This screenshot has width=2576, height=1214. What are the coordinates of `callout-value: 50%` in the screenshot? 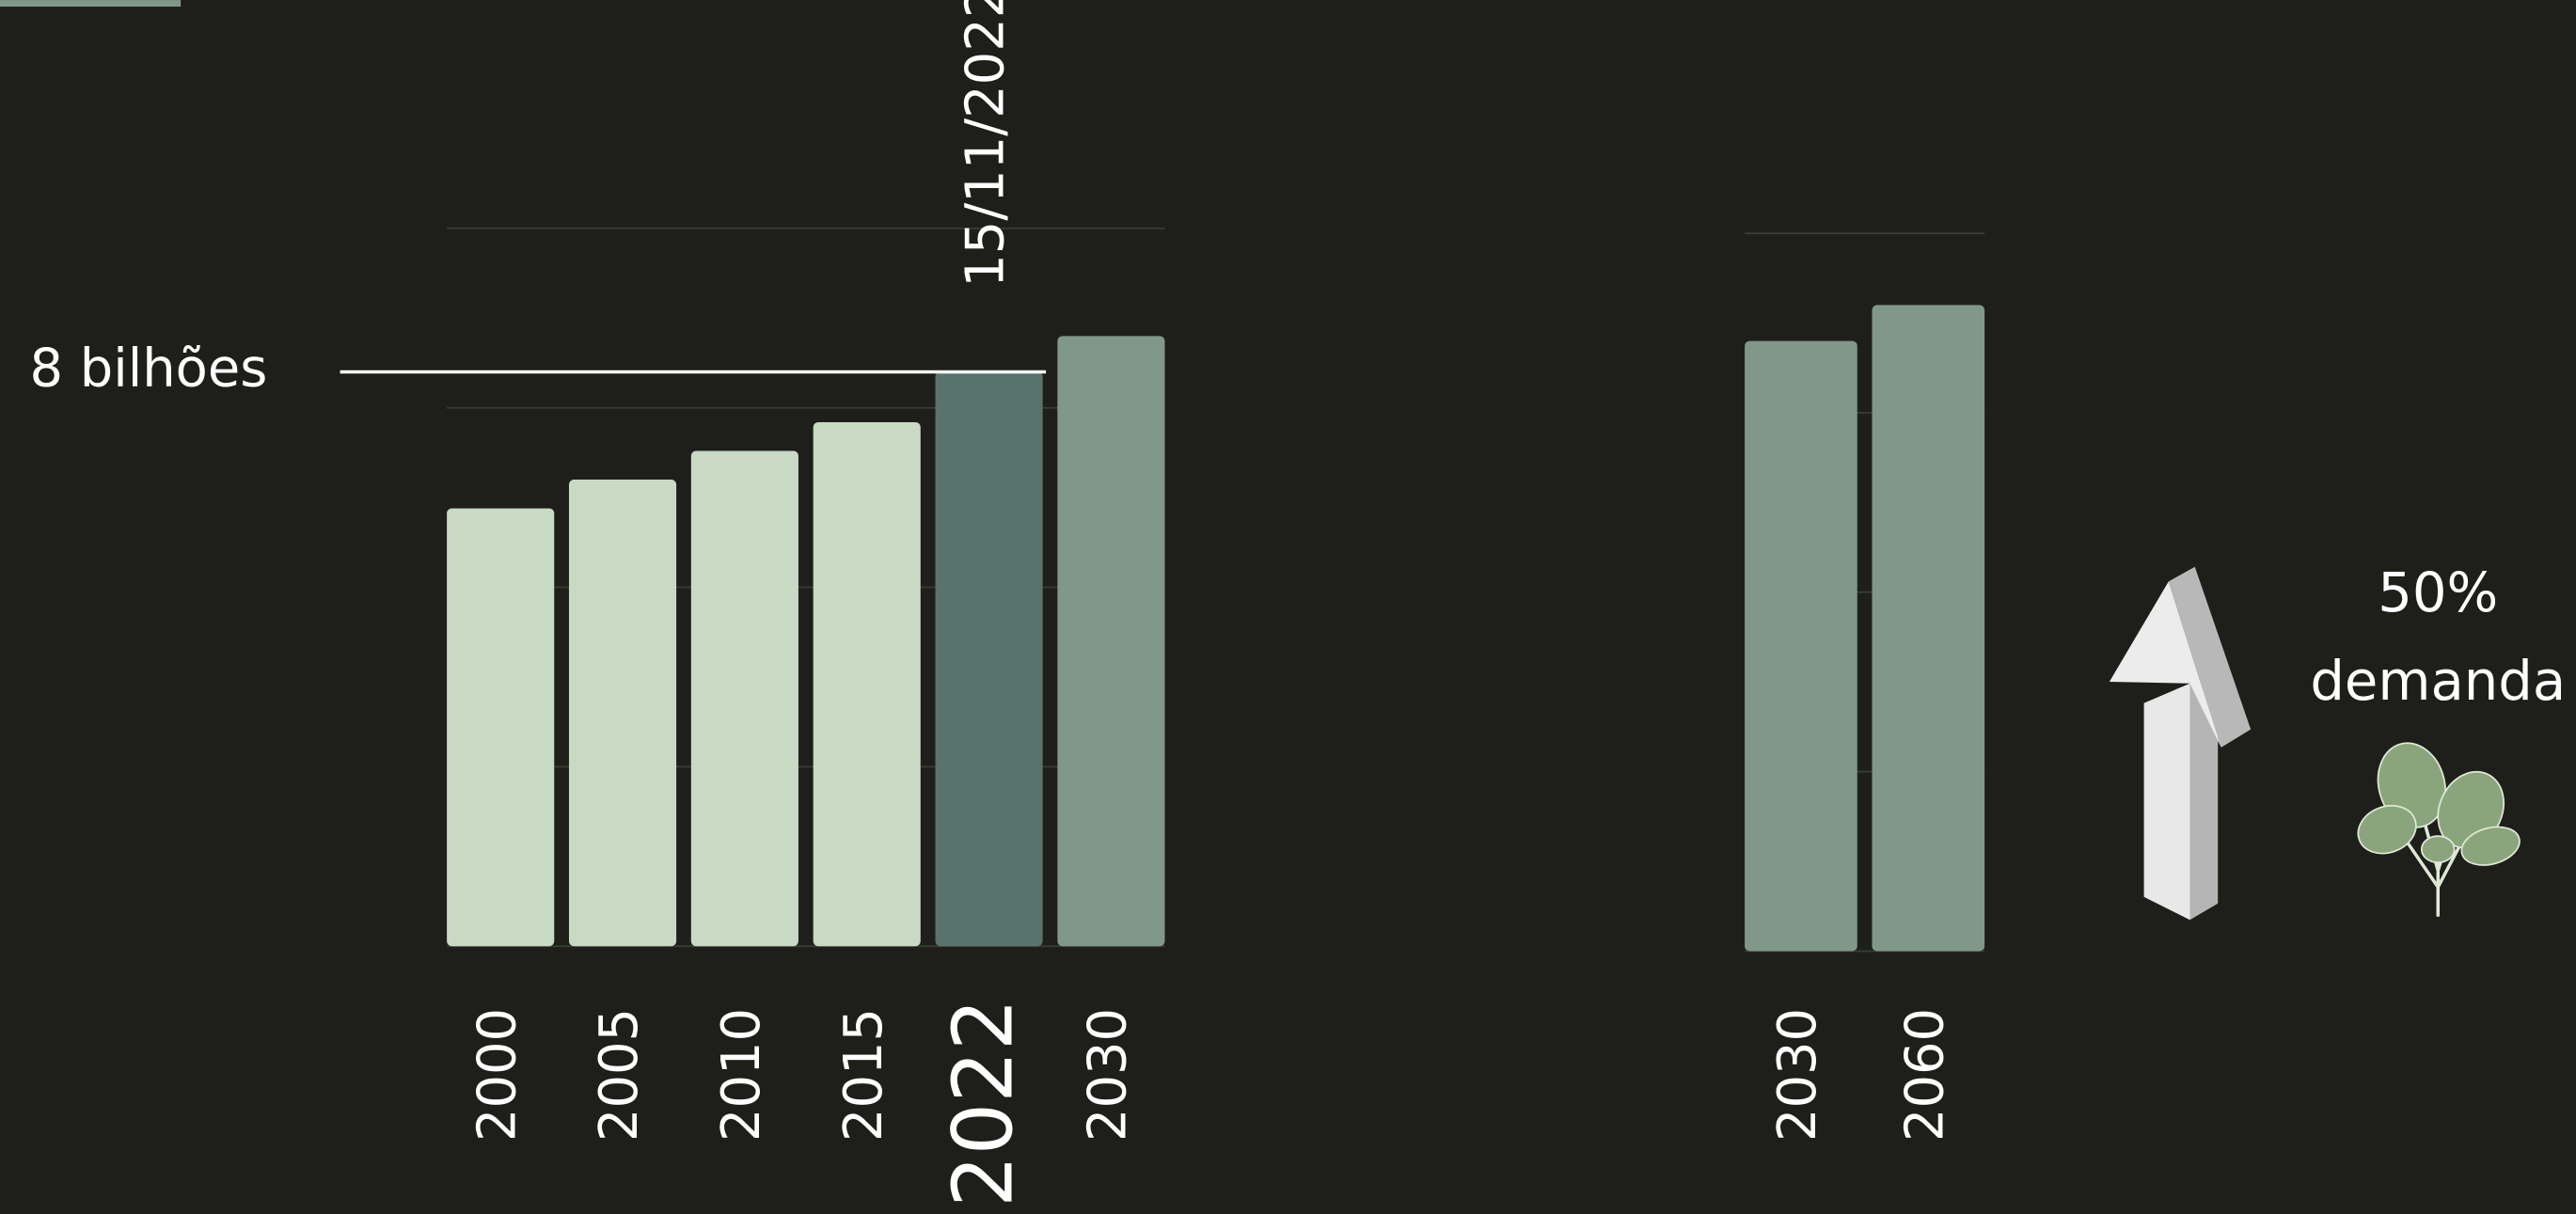 It's located at (2438, 592).